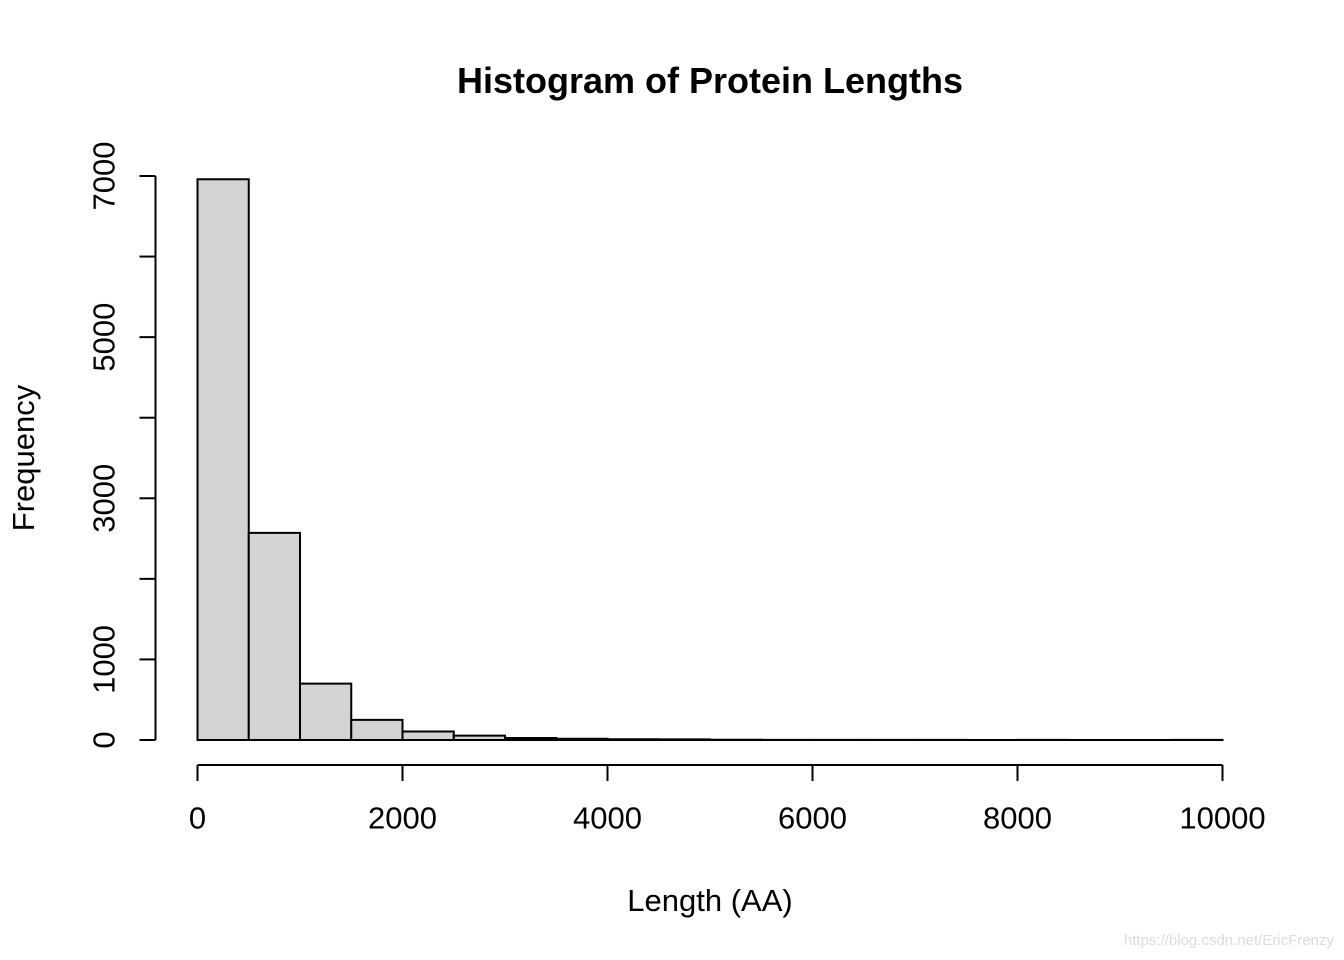 The width and height of the screenshot is (1344, 960). Describe the element at coordinates (1017, 818) in the screenshot. I see `x-tick-label: 8000` at that location.